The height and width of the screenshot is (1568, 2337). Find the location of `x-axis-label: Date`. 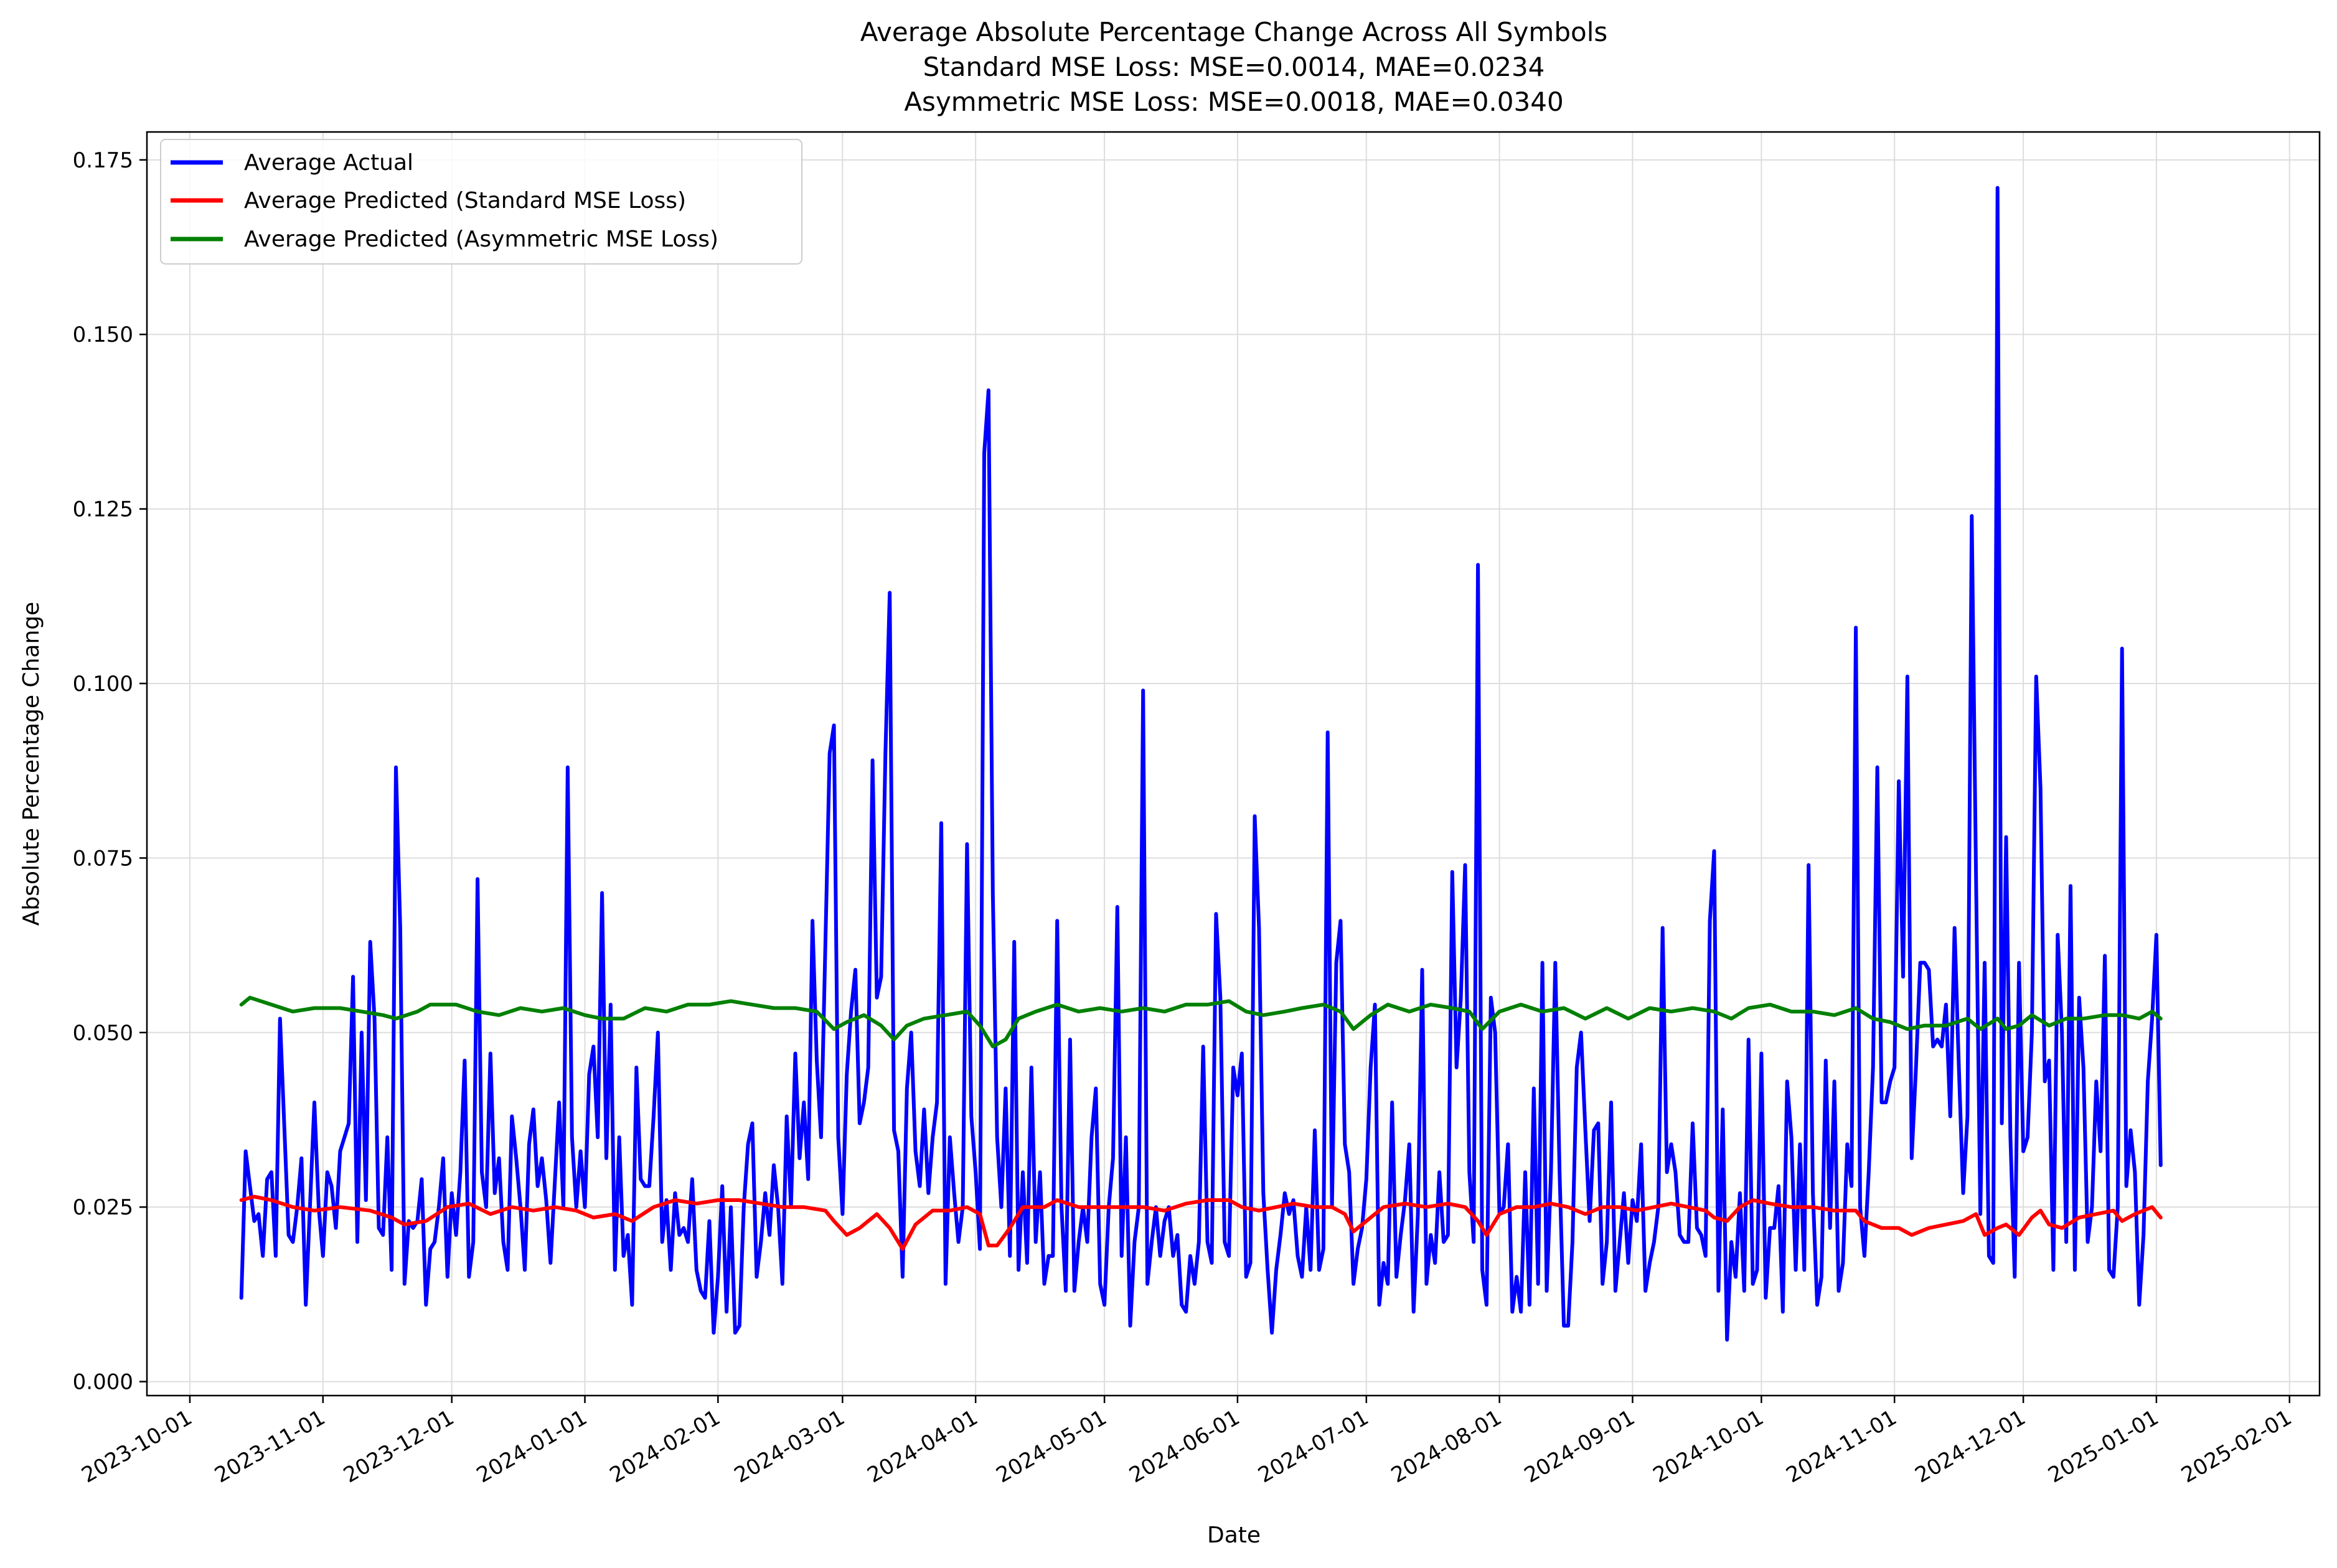

x-axis-label: Date is located at coordinates (1234, 1535).